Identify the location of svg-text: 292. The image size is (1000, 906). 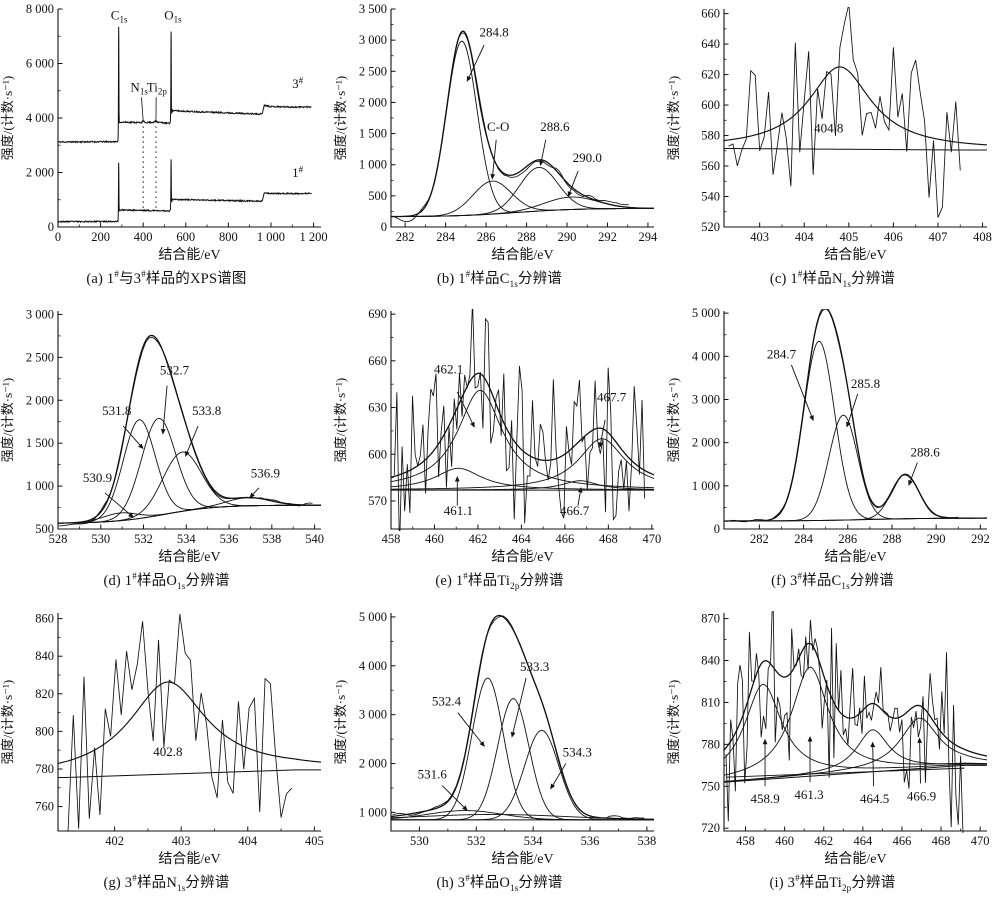
(607, 237).